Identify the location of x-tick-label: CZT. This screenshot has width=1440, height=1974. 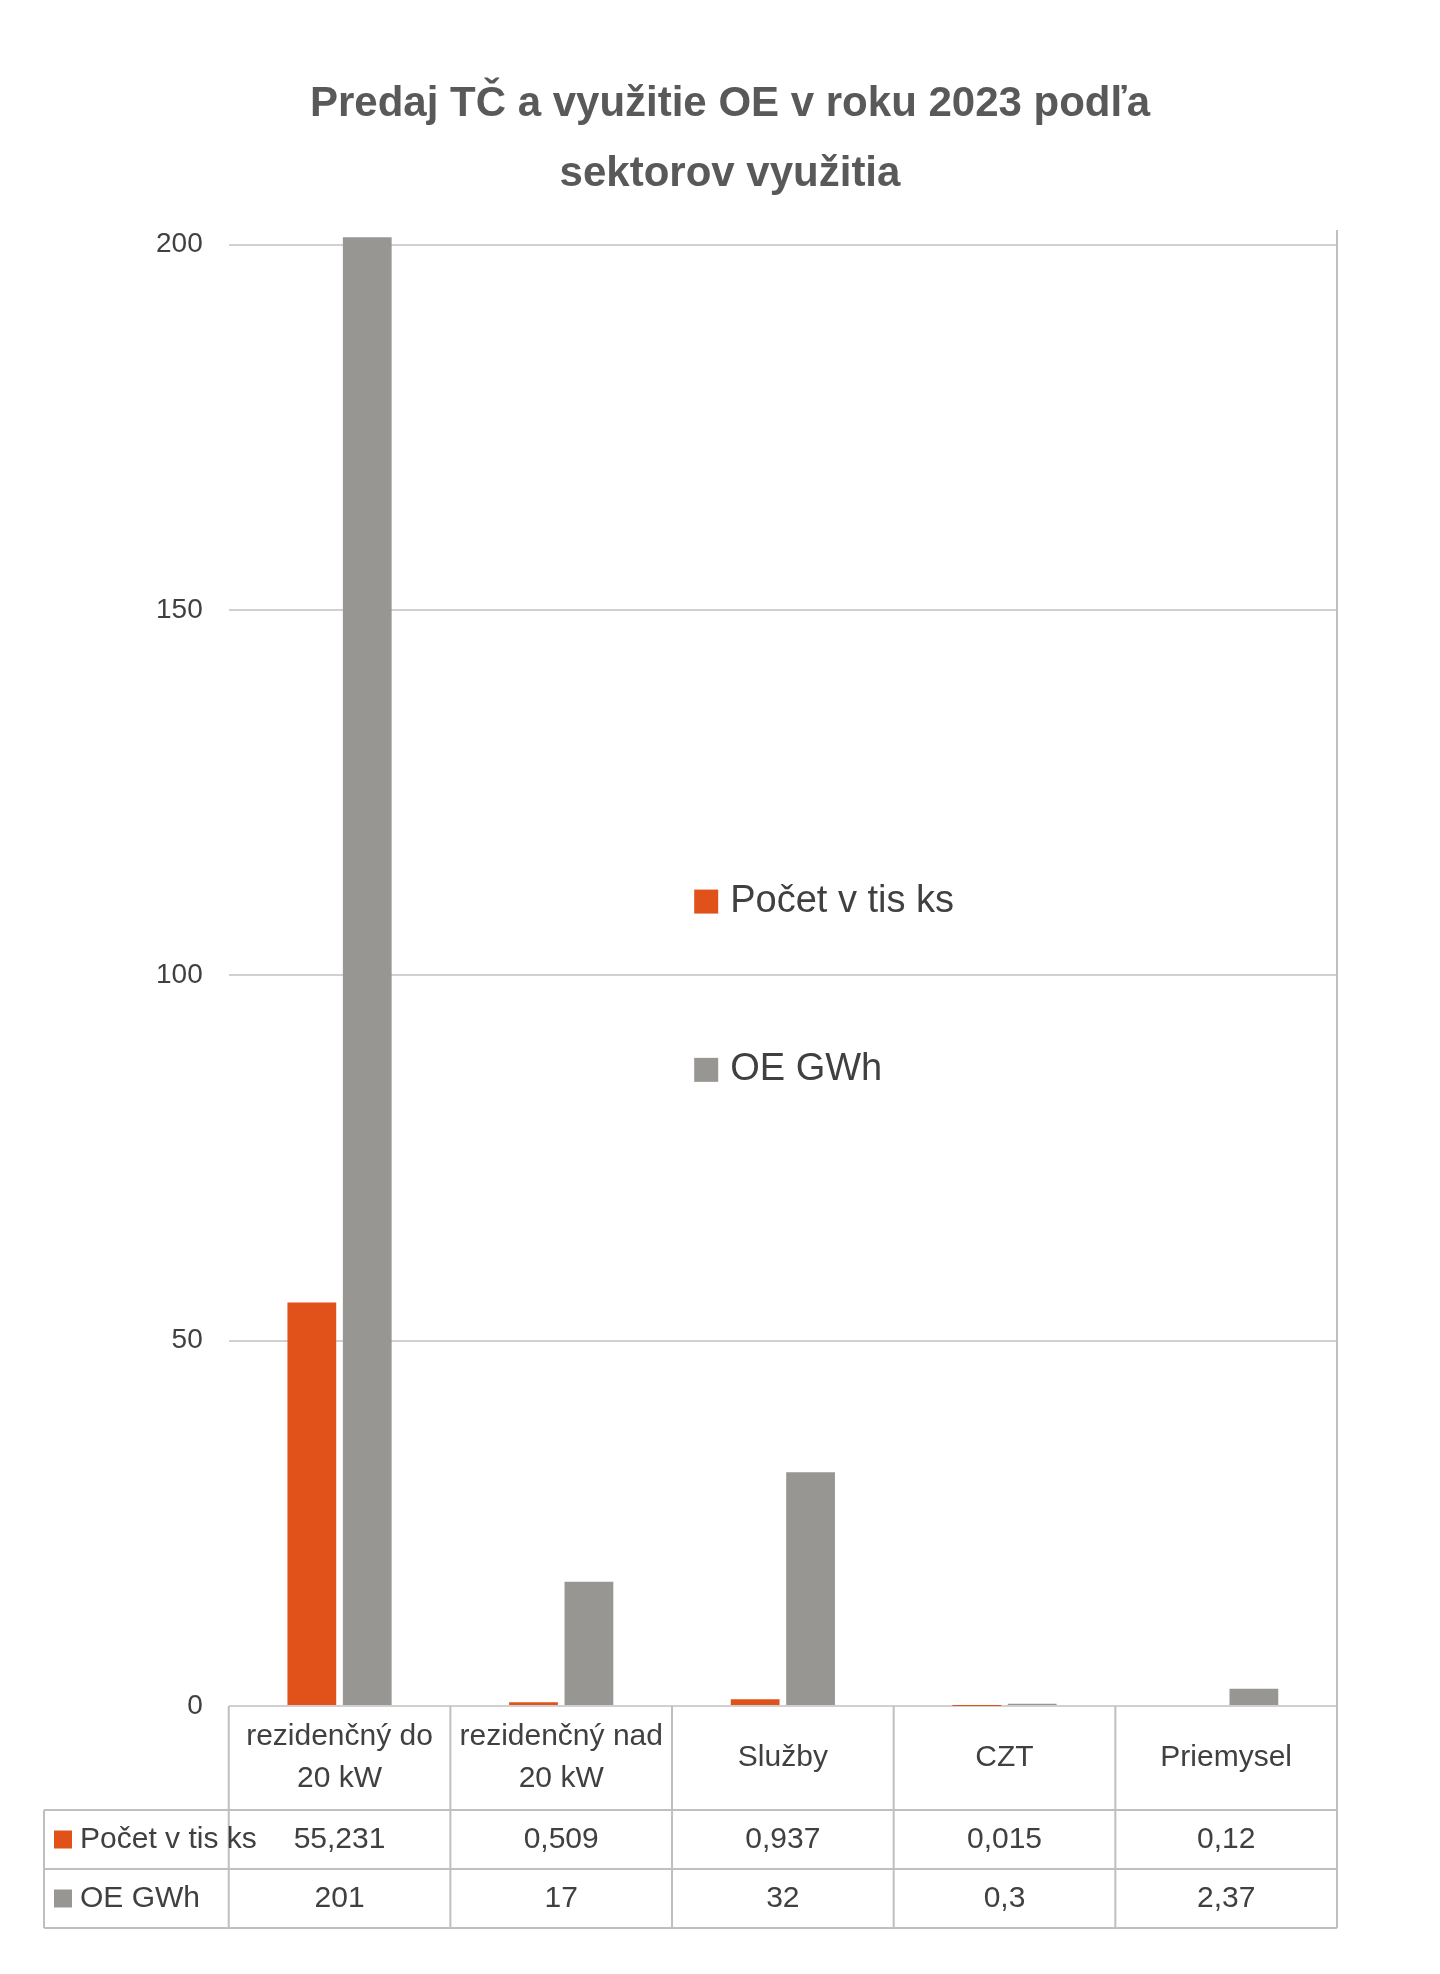
(1004, 1756).